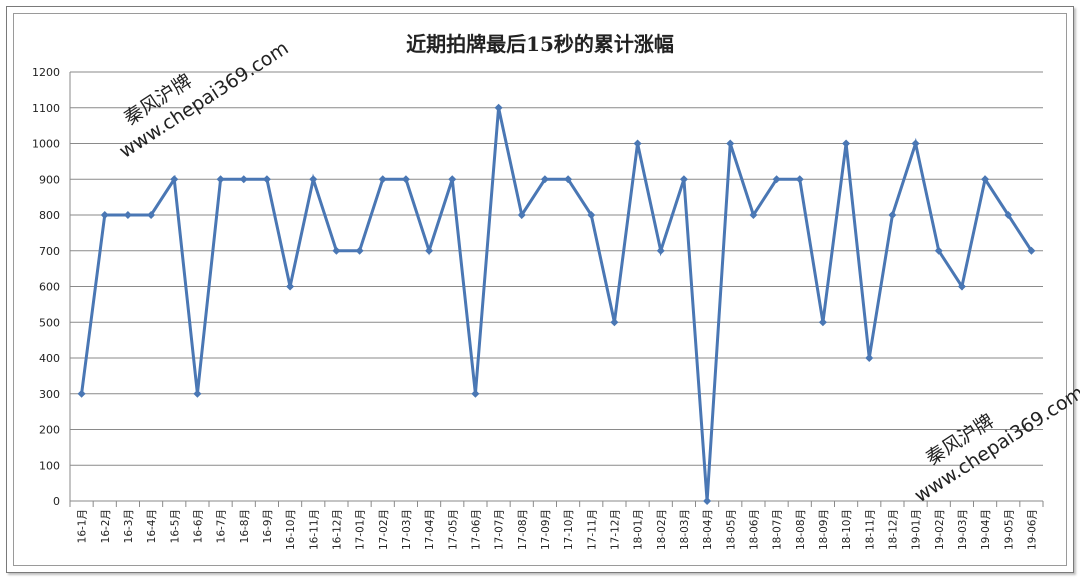 This screenshot has height=579, width=1080. What do you see at coordinates (778, 529) in the screenshot?
I see `x-tick-label: 18-07月` at bounding box center [778, 529].